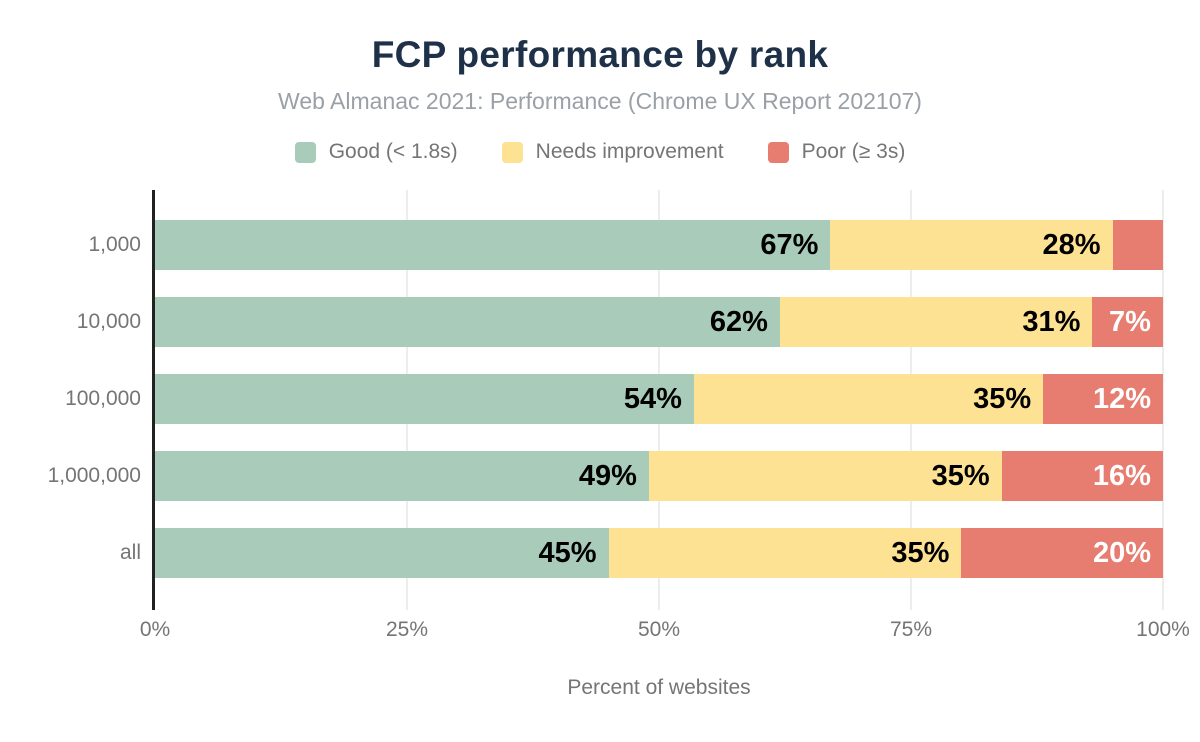 Image resolution: width=1200 pixels, height=742 pixels. What do you see at coordinates (108, 321) in the screenshot?
I see `y-axis-label-10-000: 10,000` at bounding box center [108, 321].